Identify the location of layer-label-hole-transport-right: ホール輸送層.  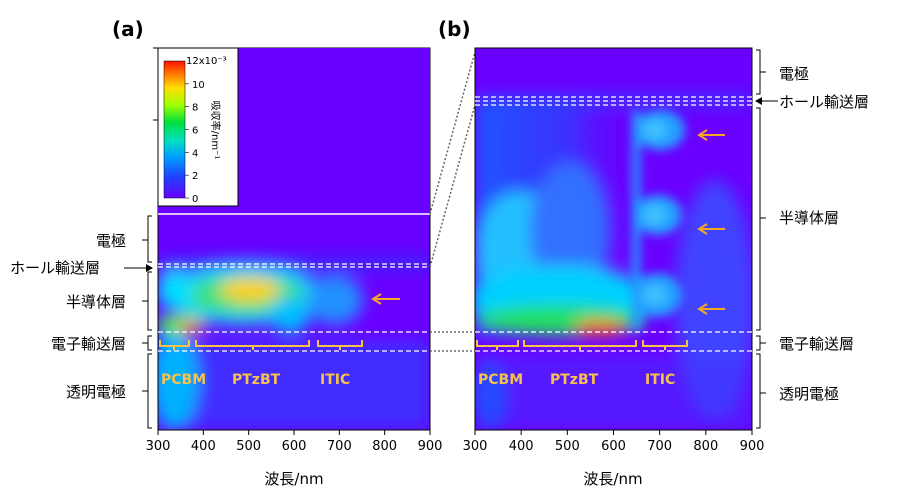
(824, 102).